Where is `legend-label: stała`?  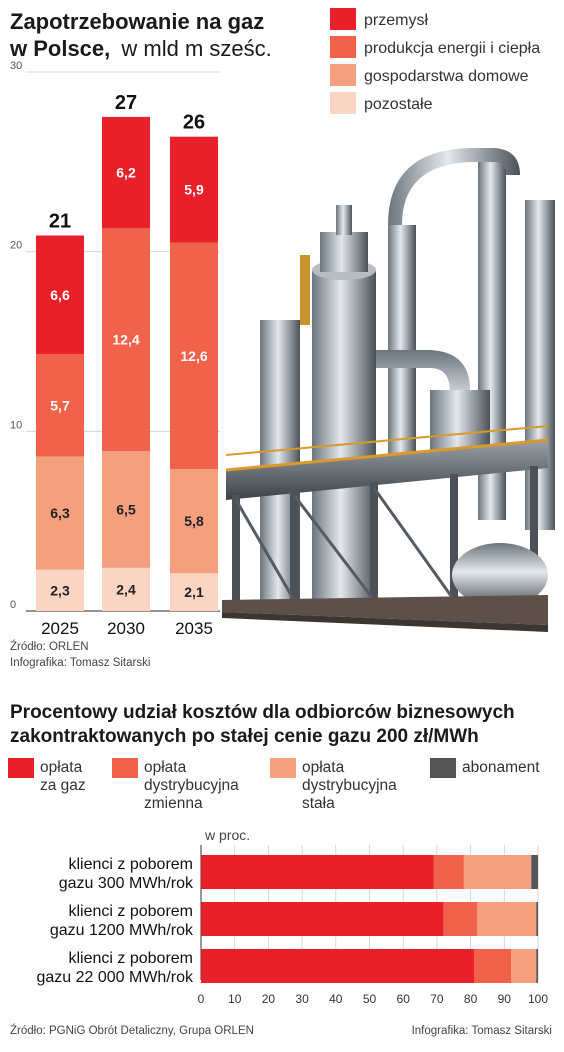 legend-label: stała is located at coordinates (318, 803).